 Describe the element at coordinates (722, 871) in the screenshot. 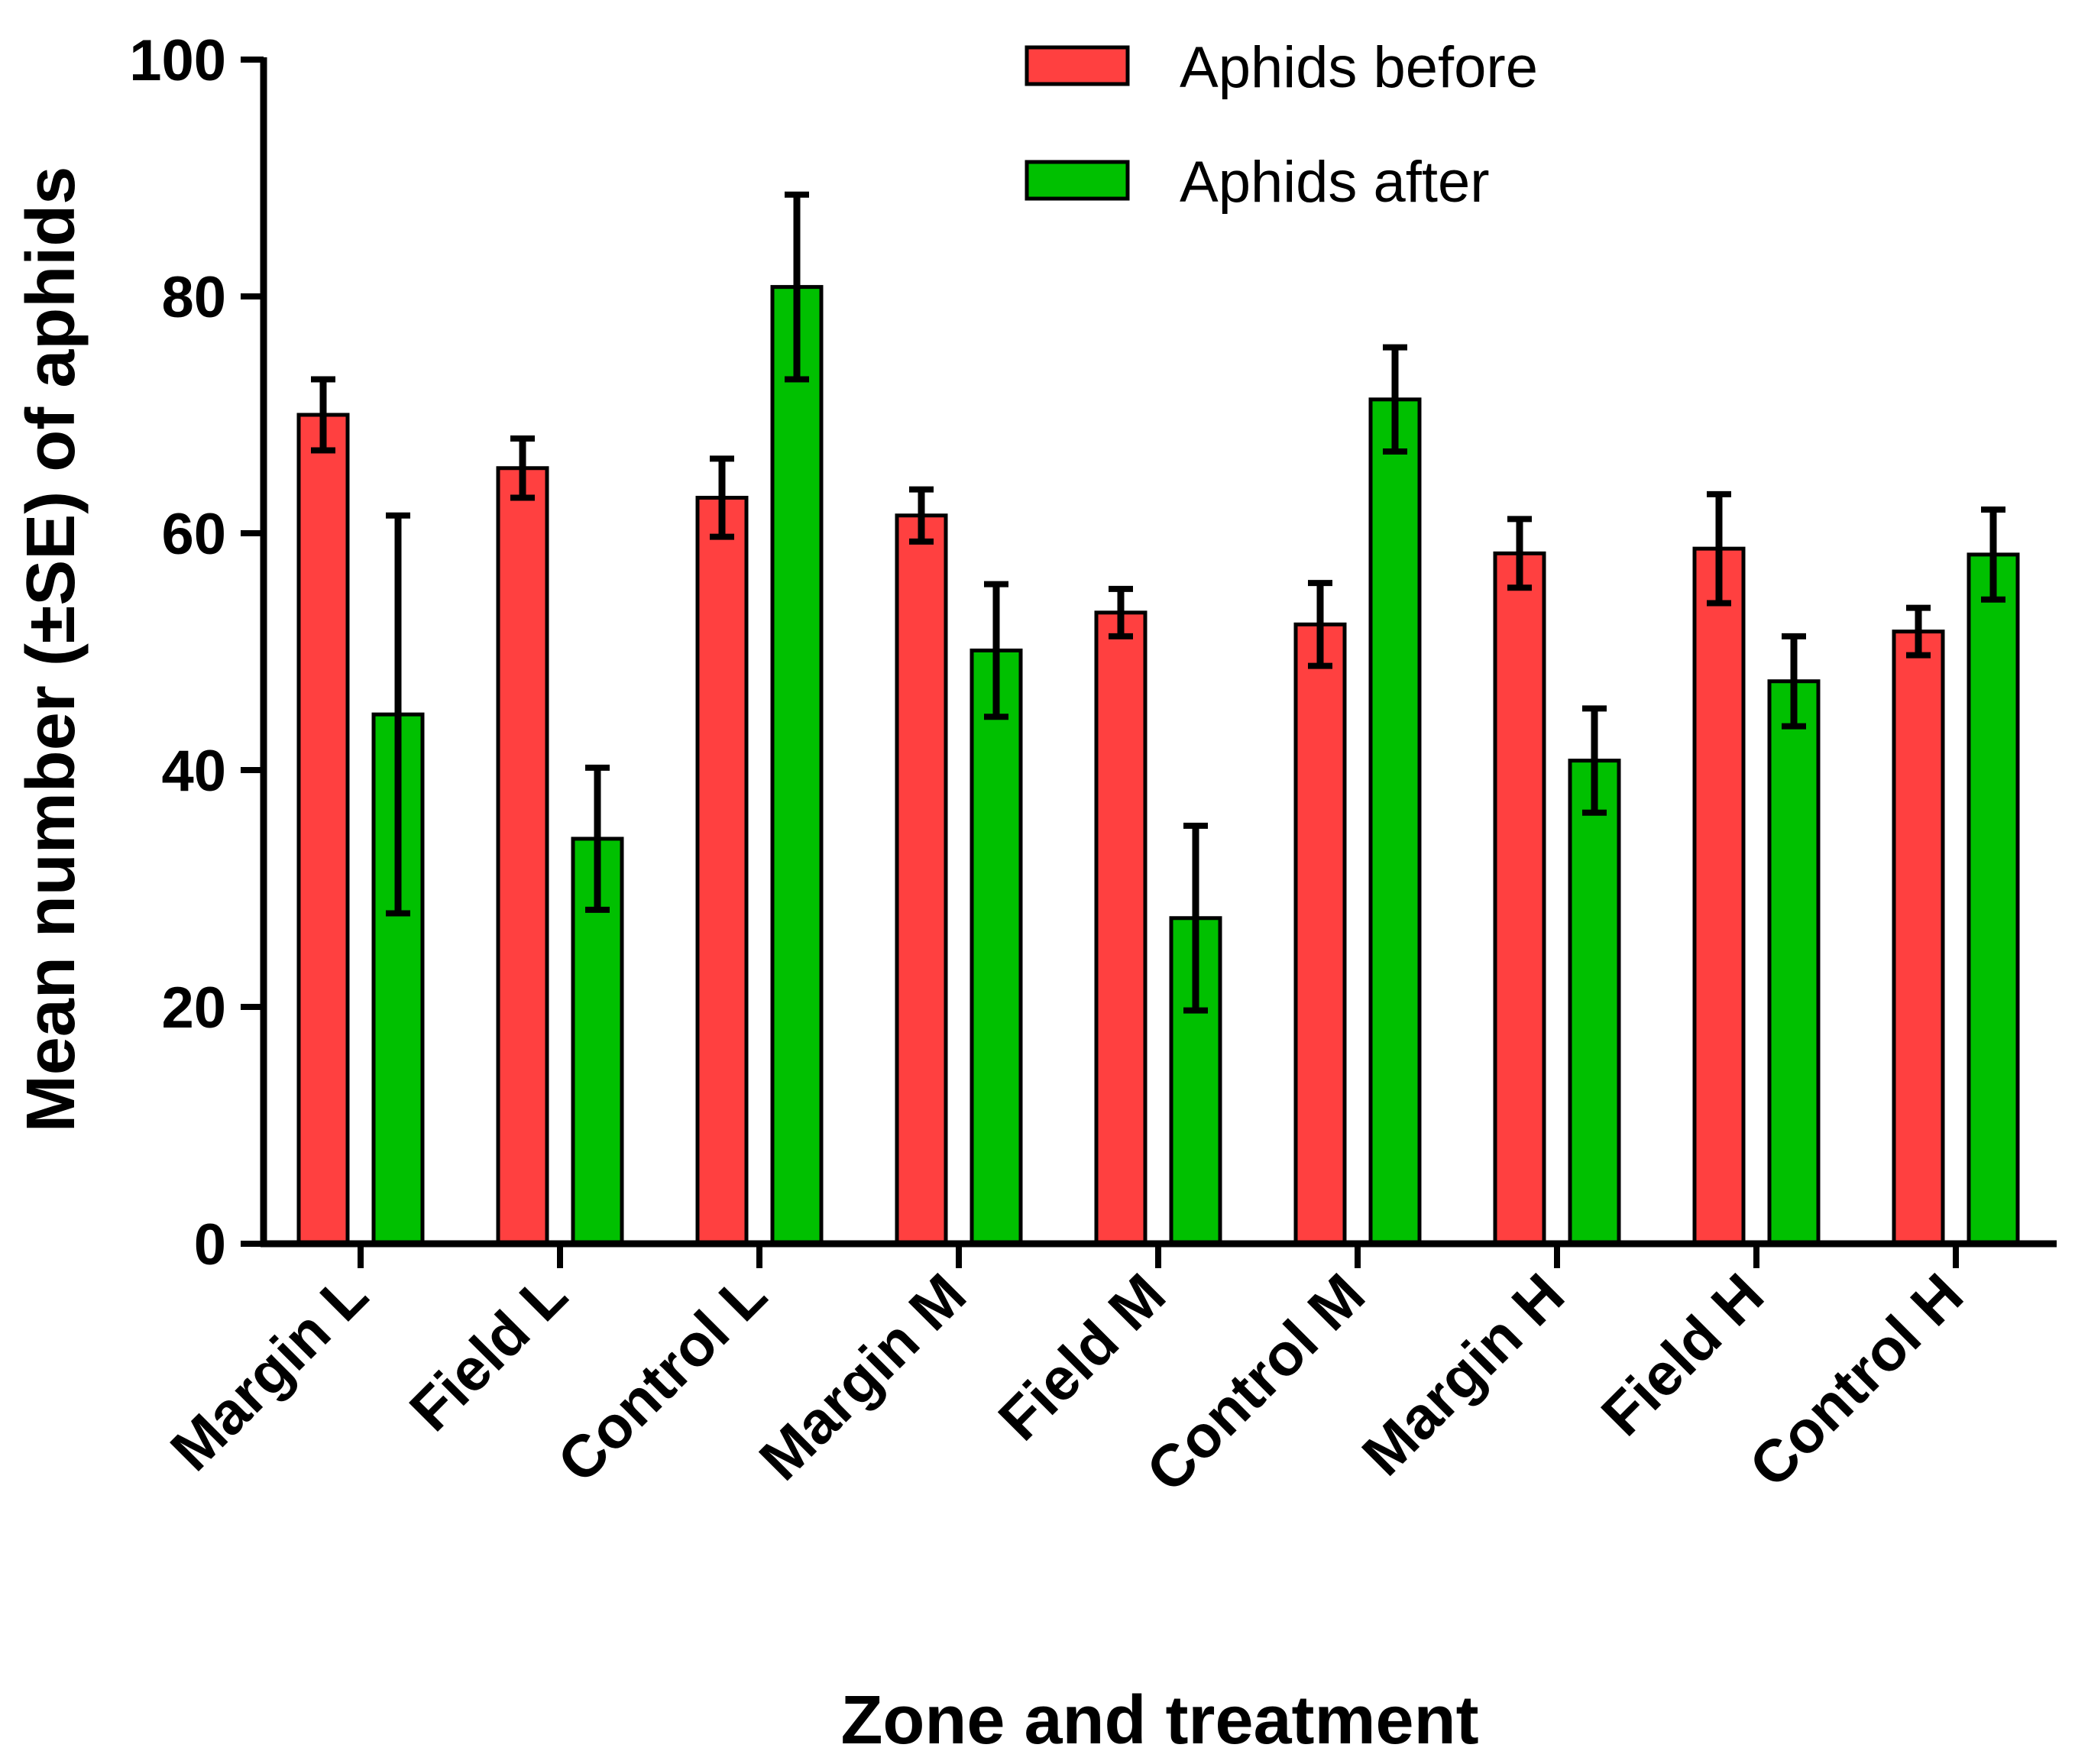

I see `bar-aphids-before-control-l` at that location.